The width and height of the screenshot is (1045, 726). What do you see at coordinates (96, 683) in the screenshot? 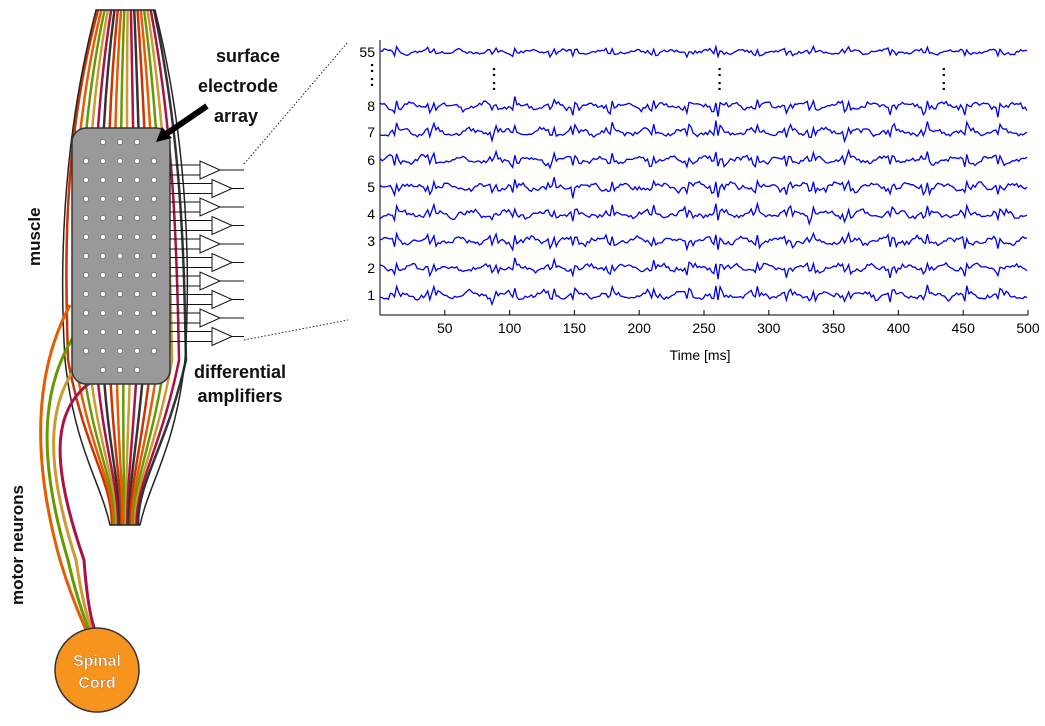
I see `spinal-cord-label-line2: Cord` at bounding box center [96, 683].